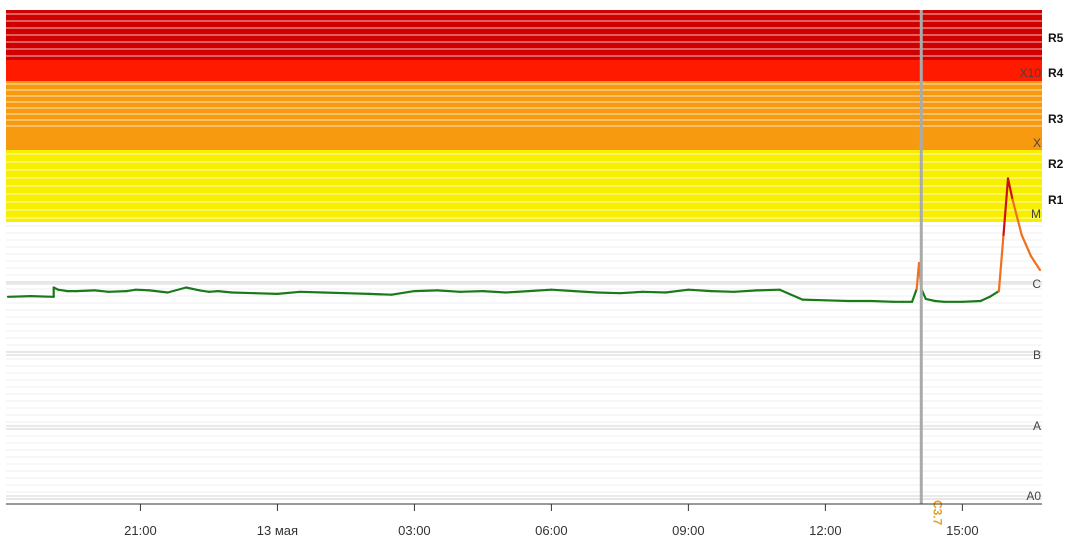 This screenshot has height=559, width=1079. I want to click on x-tick-label: 15:00, so click(962, 530).